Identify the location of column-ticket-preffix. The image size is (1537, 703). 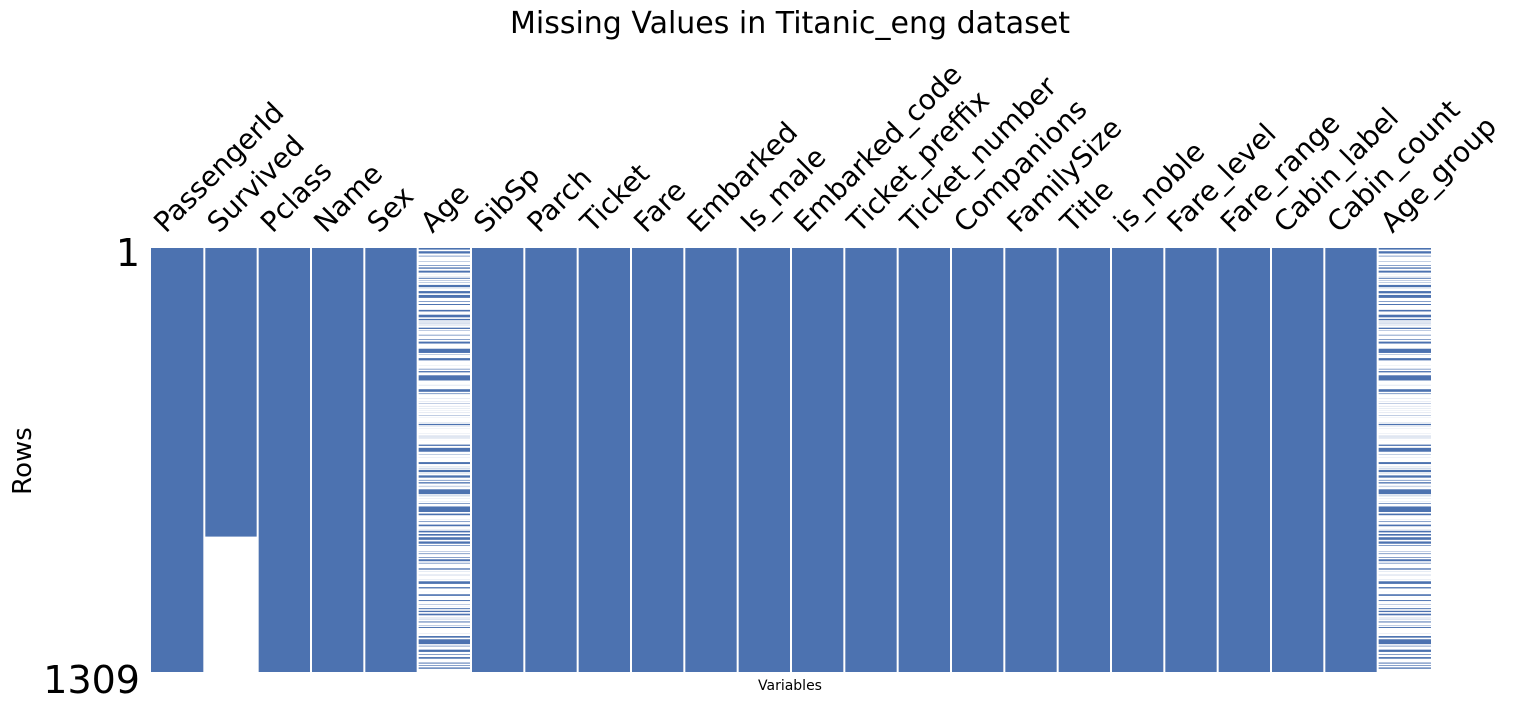
(871, 460).